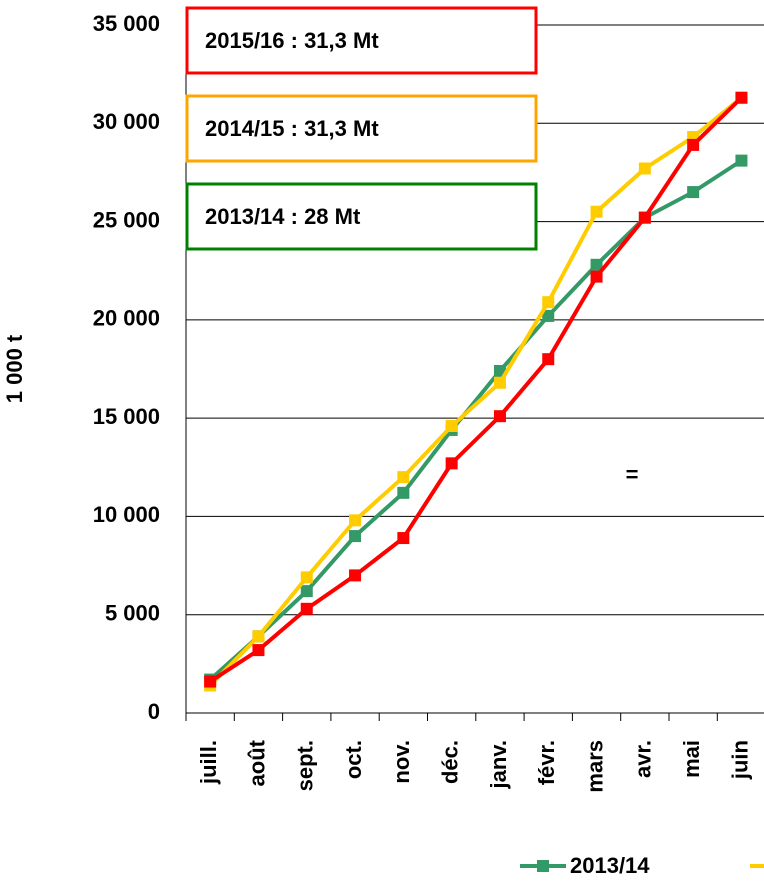 The width and height of the screenshot is (764, 890). What do you see at coordinates (126, 219) in the screenshot?
I see `y-tick-label: 25 000` at bounding box center [126, 219].